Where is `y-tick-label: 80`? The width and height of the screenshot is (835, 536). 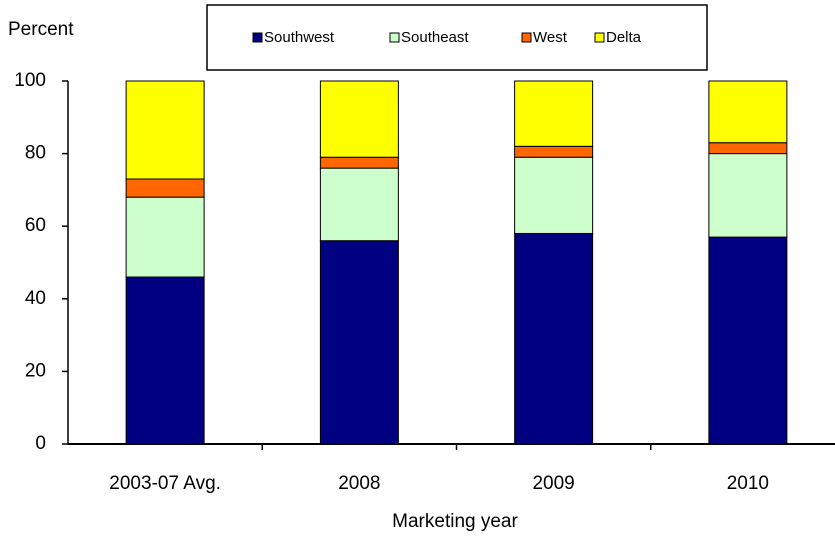 y-tick-label: 80 is located at coordinates (35, 153).